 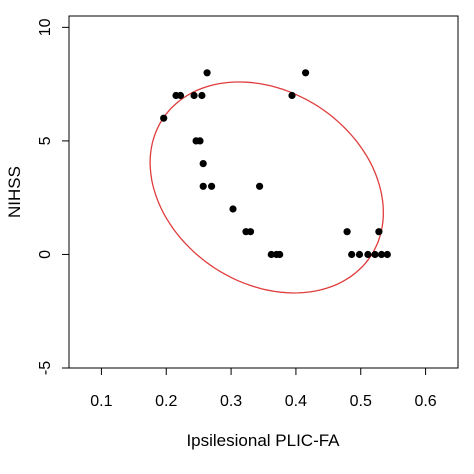 What do you see at coordinates (45, 27) in the screenshot?
I see `y-tick-label: 10` at bounding box center [45, 27].